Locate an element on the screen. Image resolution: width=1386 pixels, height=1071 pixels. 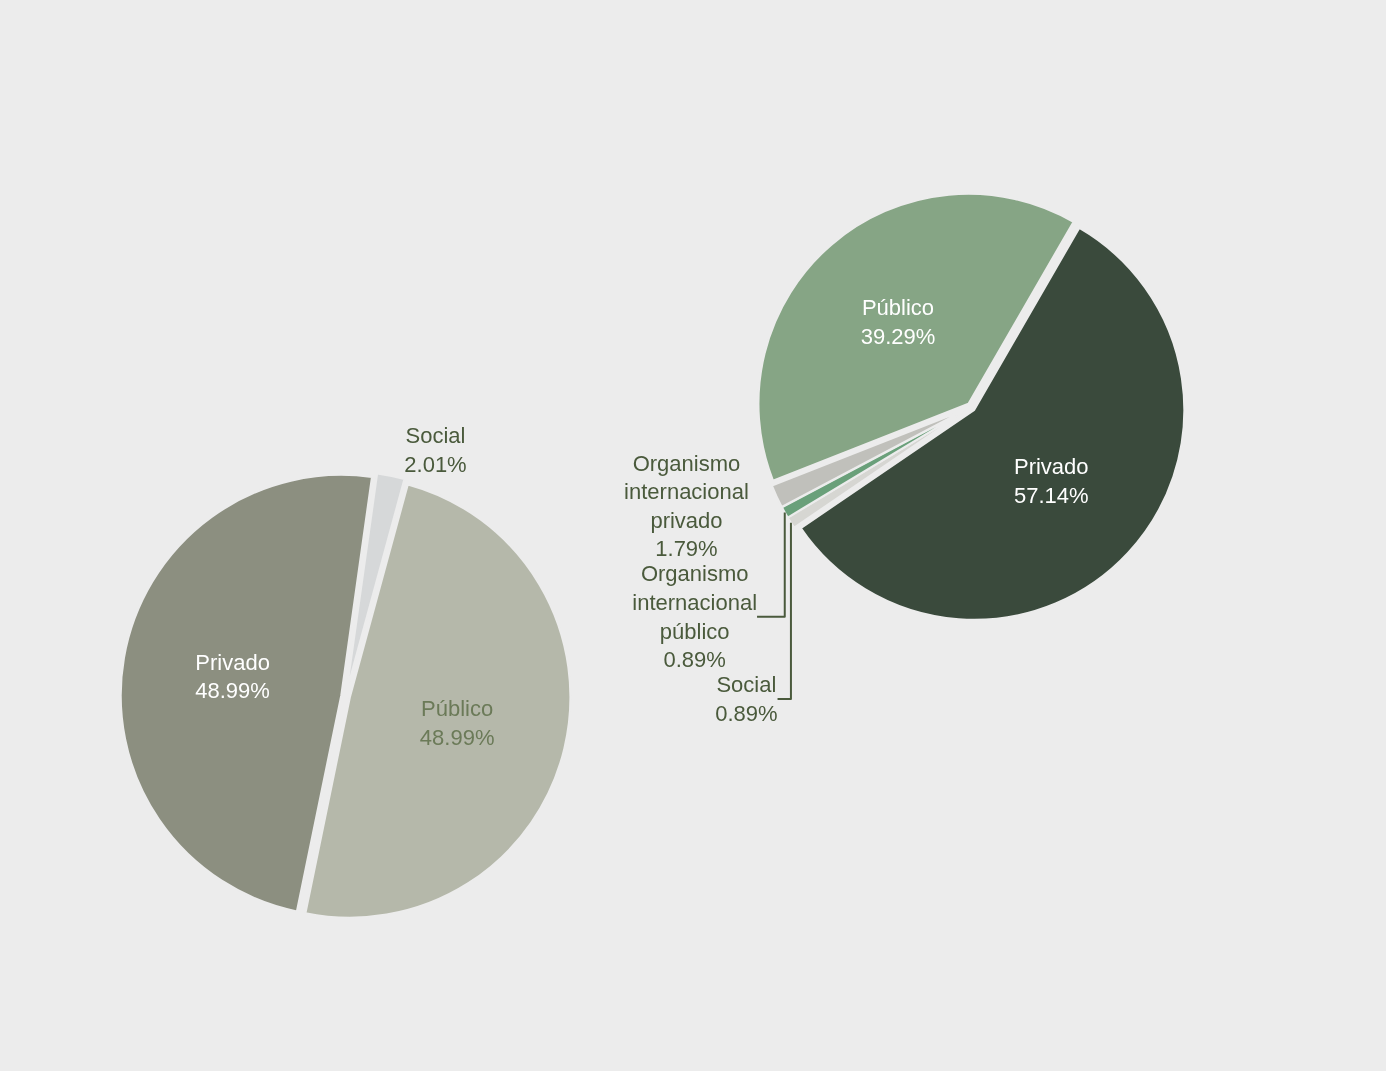
data-label: 39.29% is located at coordinates (898, 336).